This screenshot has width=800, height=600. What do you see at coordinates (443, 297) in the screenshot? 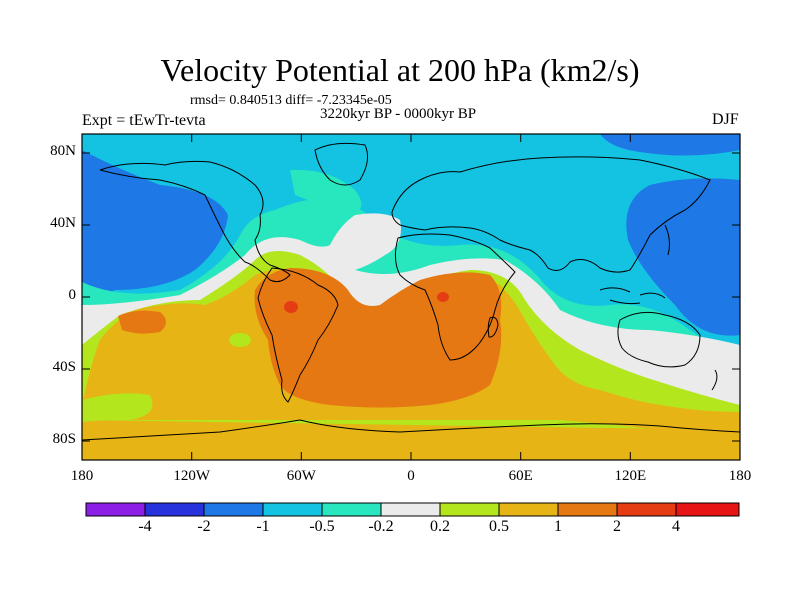
I see `contour-red-africa` at bounding box center [443, 297].